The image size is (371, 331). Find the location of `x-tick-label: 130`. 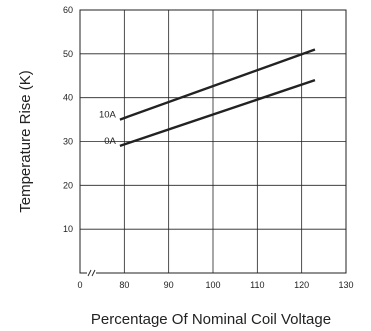

x-tick-label: 130 is located at coordinates (345, 285).